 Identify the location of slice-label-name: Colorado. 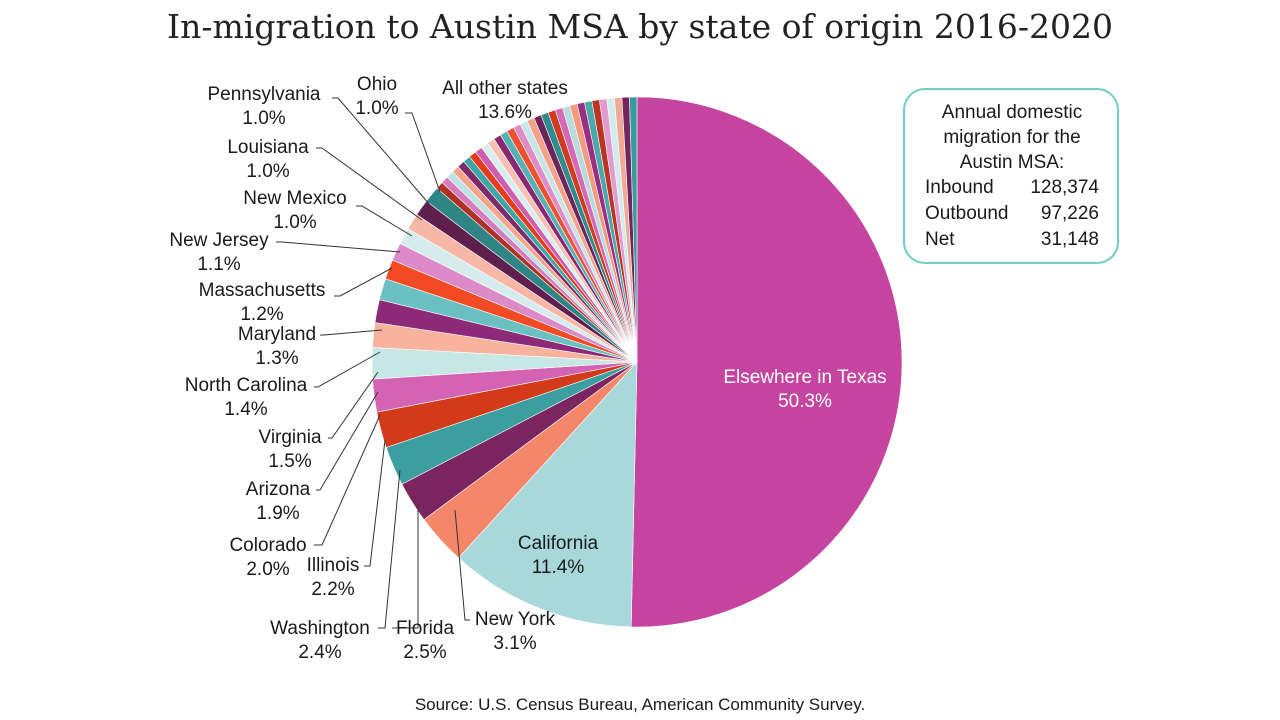
(267, 545).